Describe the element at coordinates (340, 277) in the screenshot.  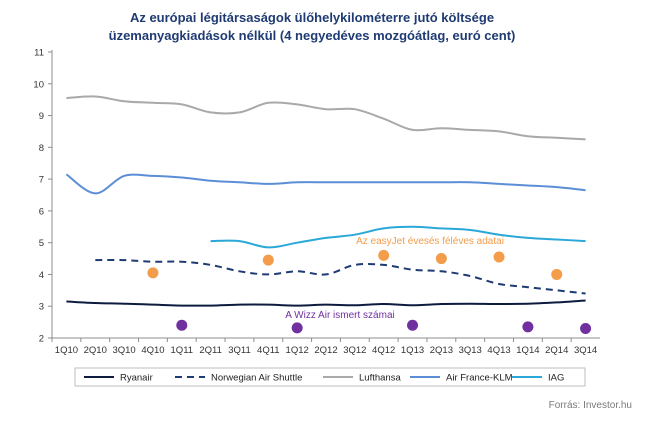
I see `series-line-norwegian-air-shuttle` at that location.